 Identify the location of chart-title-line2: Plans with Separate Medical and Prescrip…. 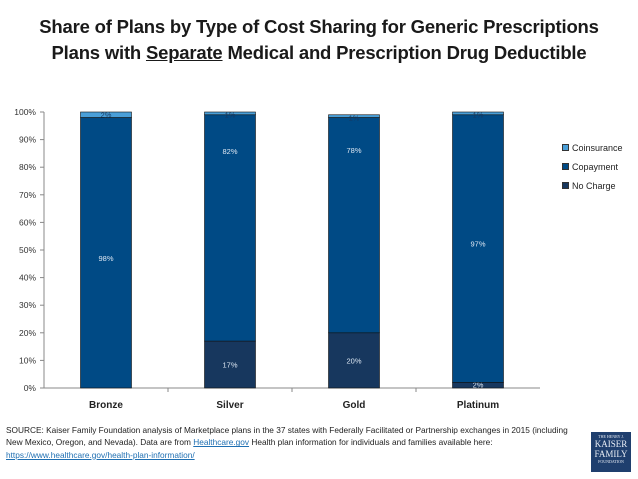
(319, 53).